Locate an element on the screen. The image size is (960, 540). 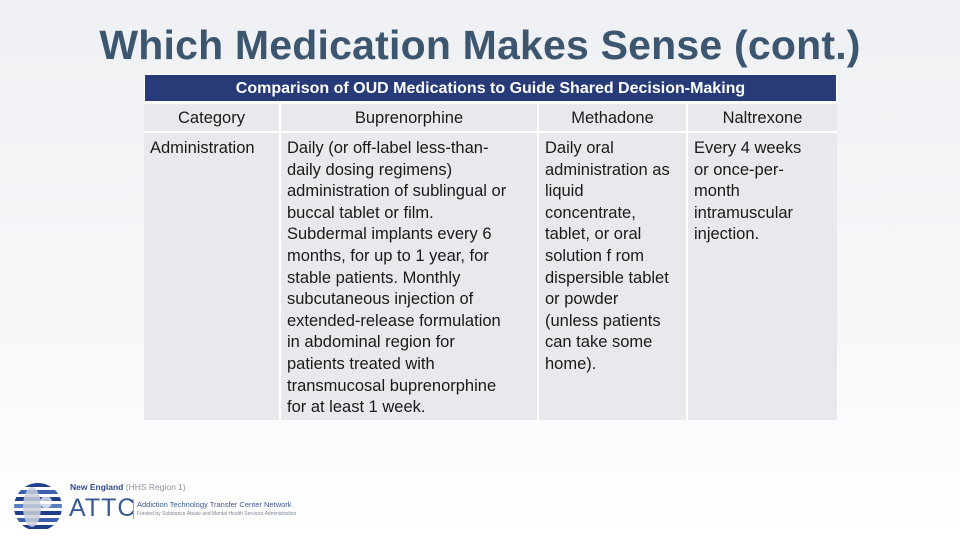
line: (unless patients is located at coordinates (603, 320).